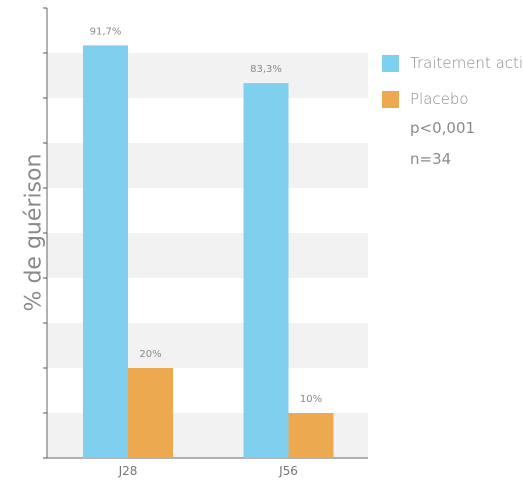 This screenshot has height=480, width=523. I want to click on x-tick-labels: J28 J56, so click(208, 471).